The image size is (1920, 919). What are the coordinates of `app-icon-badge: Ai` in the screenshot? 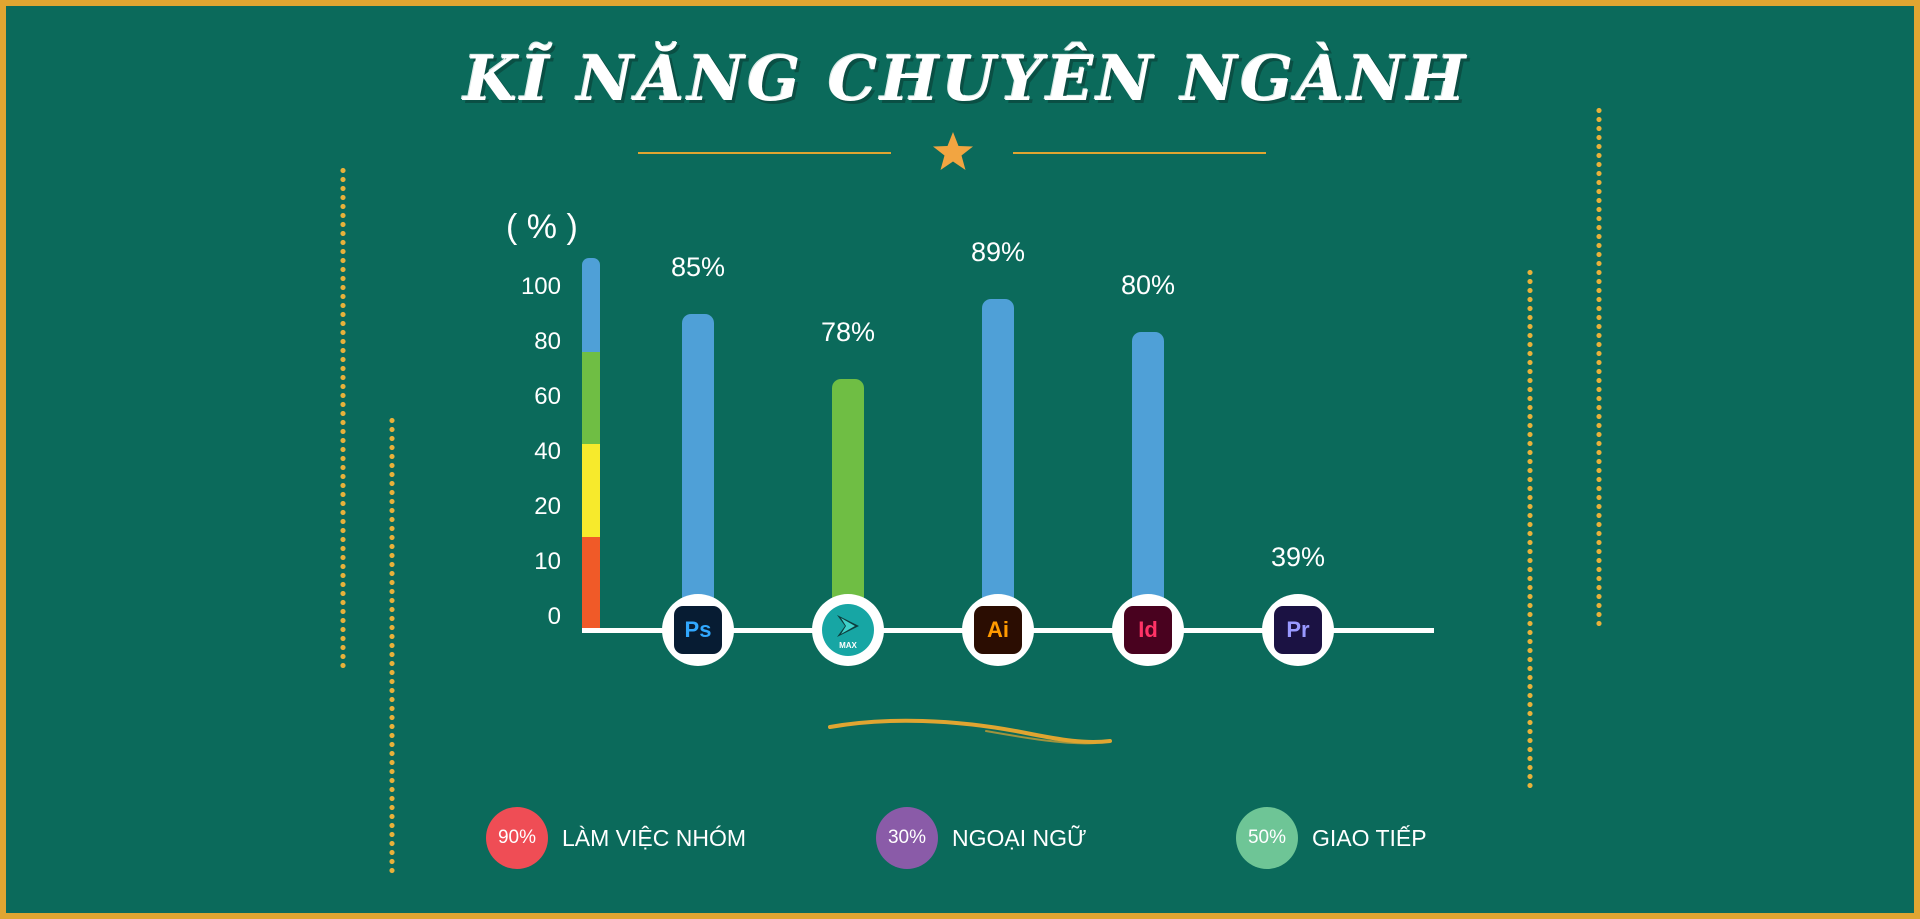 It's located at (998, 630).